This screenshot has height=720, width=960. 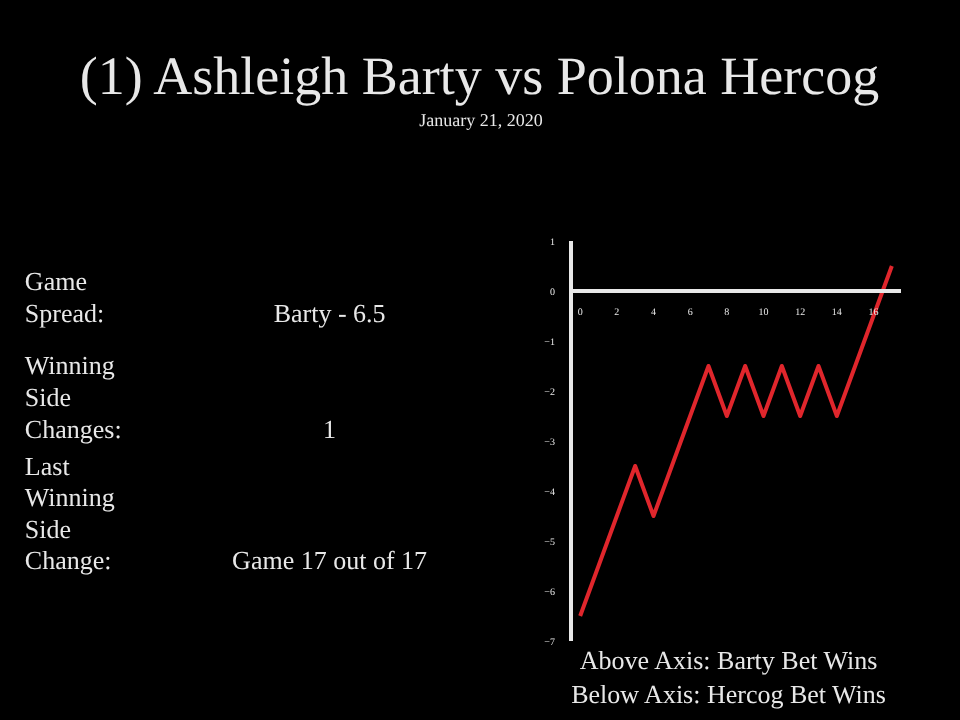 What do you see at coordinates (479, 76) in the screenshot?
I see `text: (1) Ashleigh Barty vs Polona Hercog` at bounding box center [479, 76].